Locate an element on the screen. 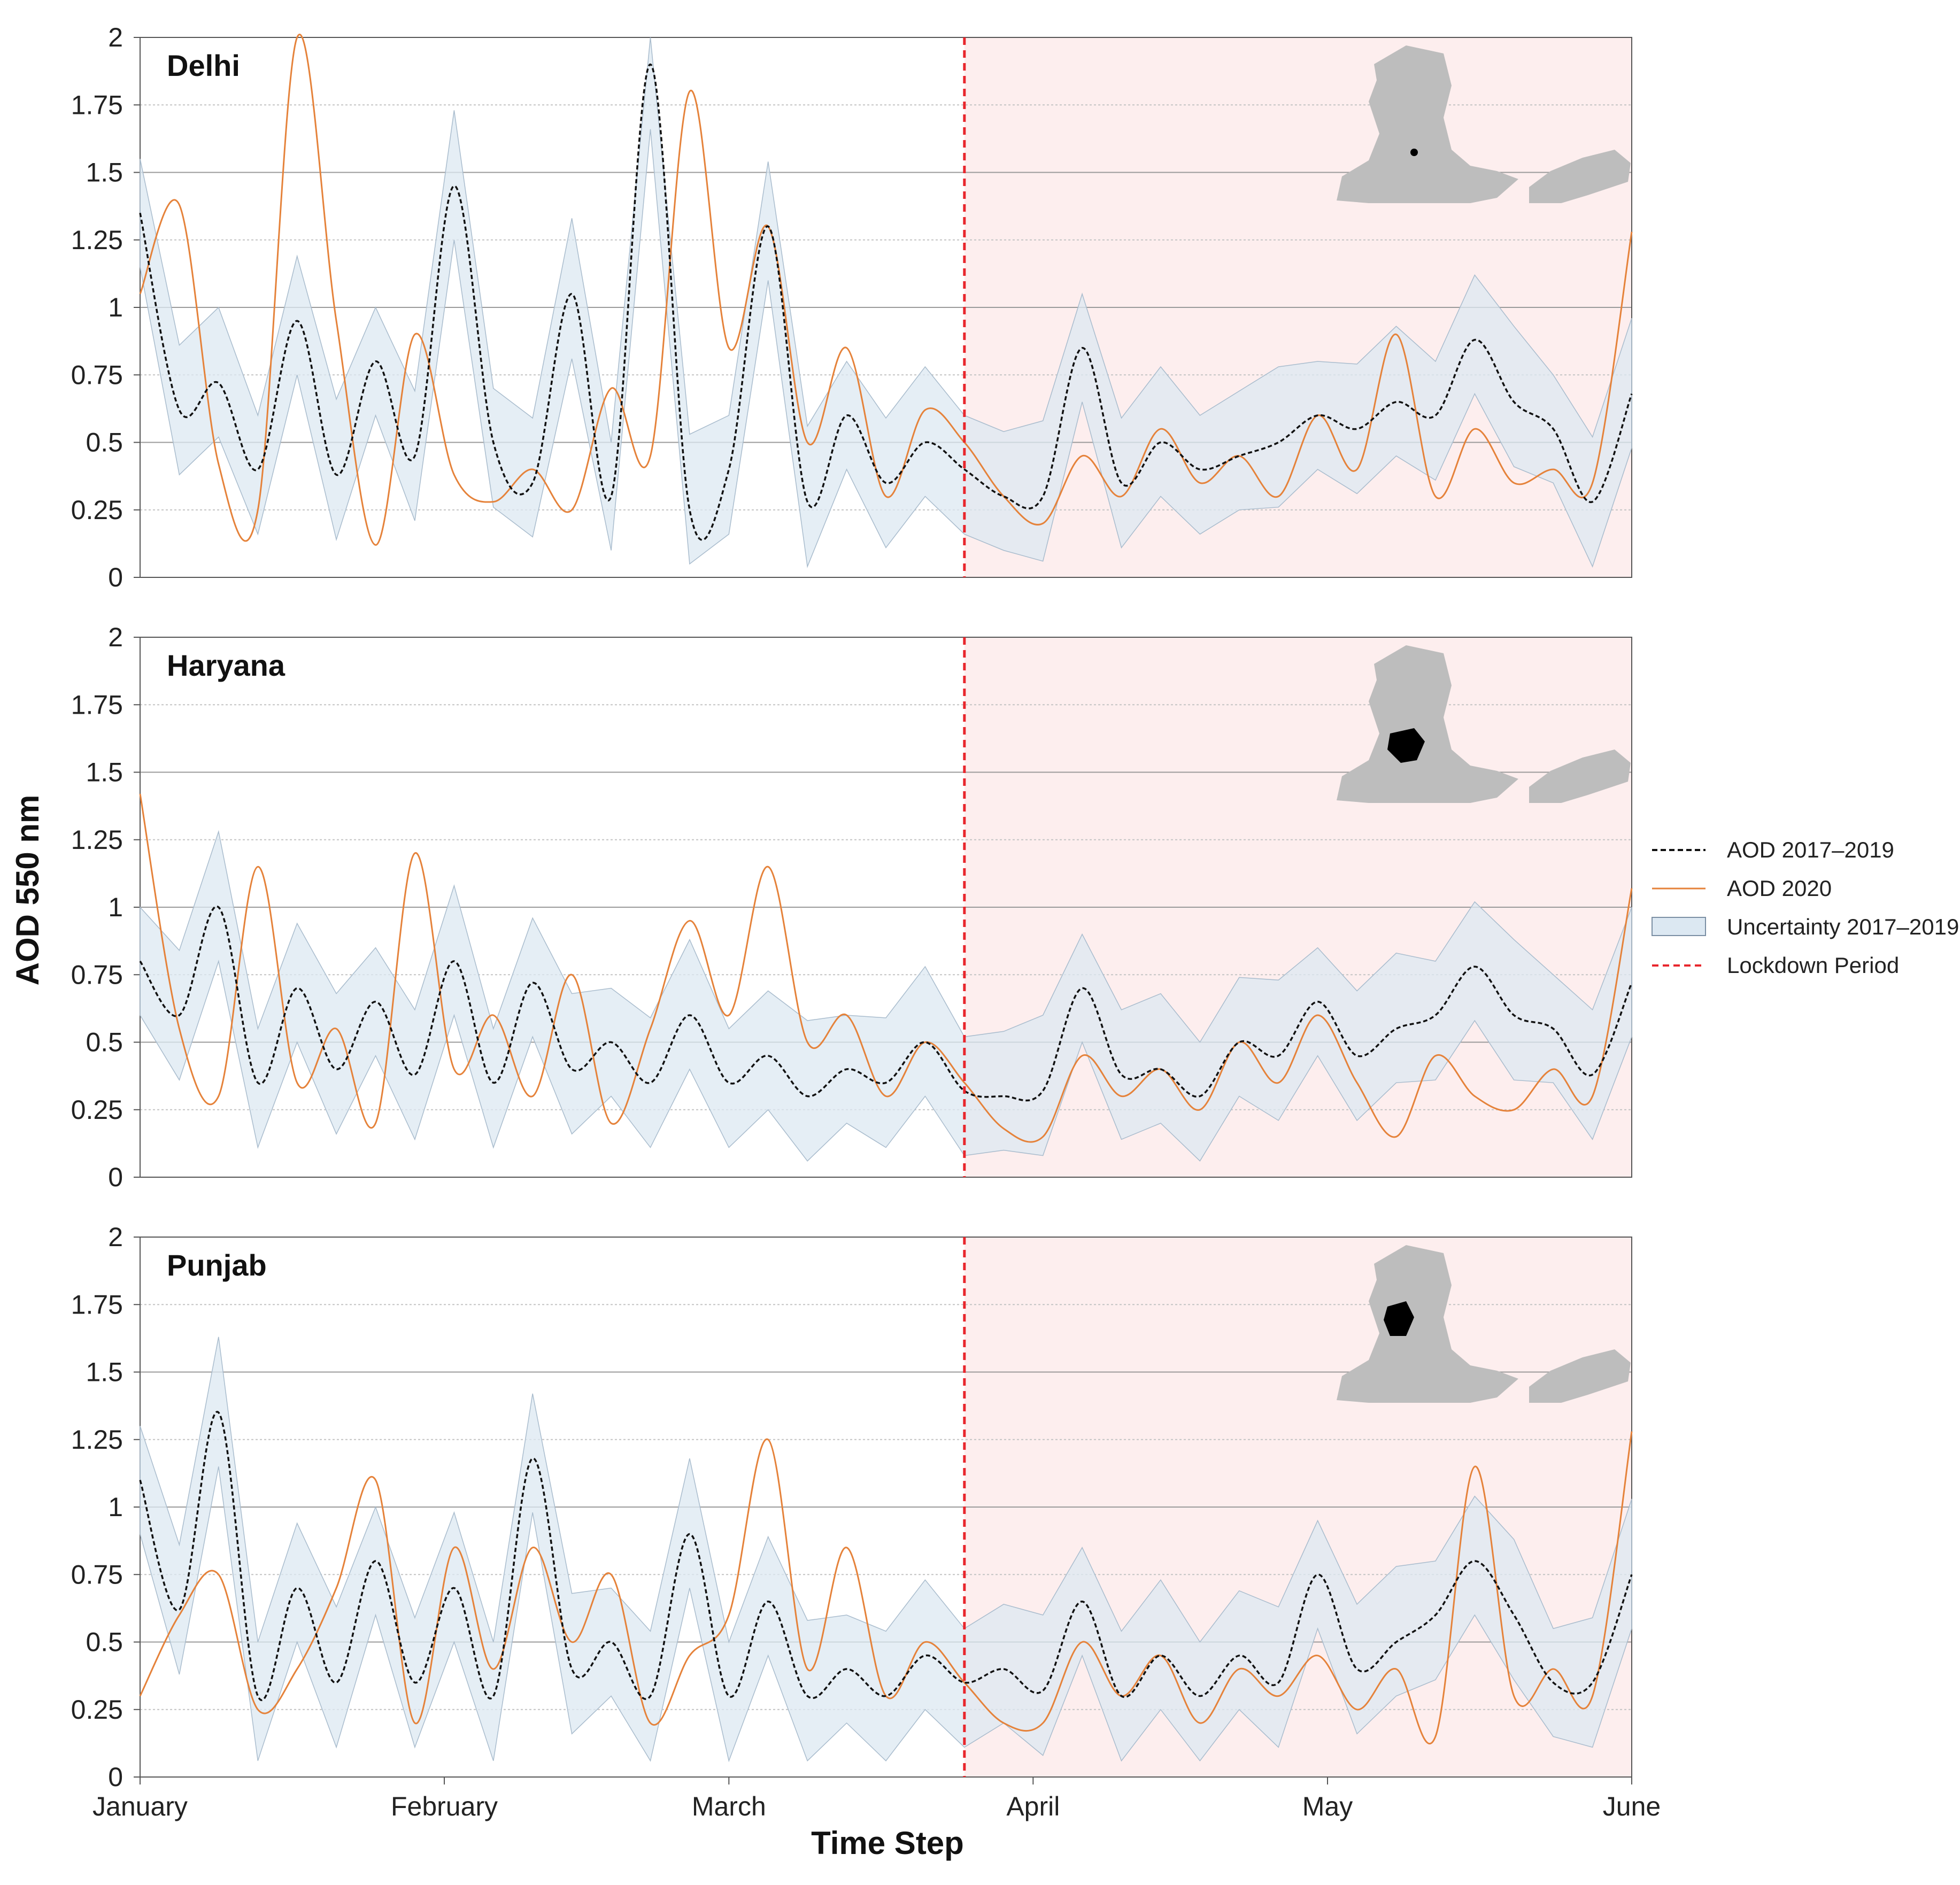  x-tick-label: June is located at coordinates (1632, 1806).